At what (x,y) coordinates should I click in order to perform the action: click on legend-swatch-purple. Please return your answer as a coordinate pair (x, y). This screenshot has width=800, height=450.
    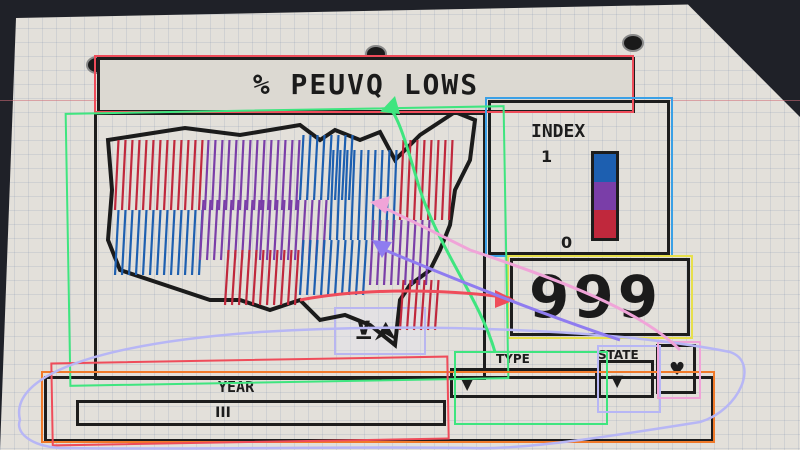
    Looking at the image, I should click on (605, 195).